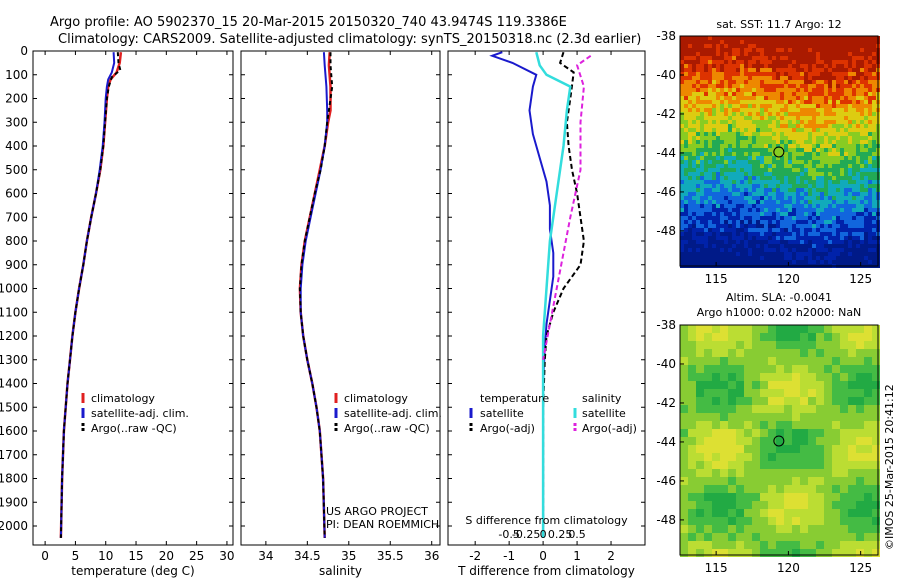  Describe the element at coordinates (132, 571) in the screenshot. I see `x-axis-label: temperature (deg C)` at that location.